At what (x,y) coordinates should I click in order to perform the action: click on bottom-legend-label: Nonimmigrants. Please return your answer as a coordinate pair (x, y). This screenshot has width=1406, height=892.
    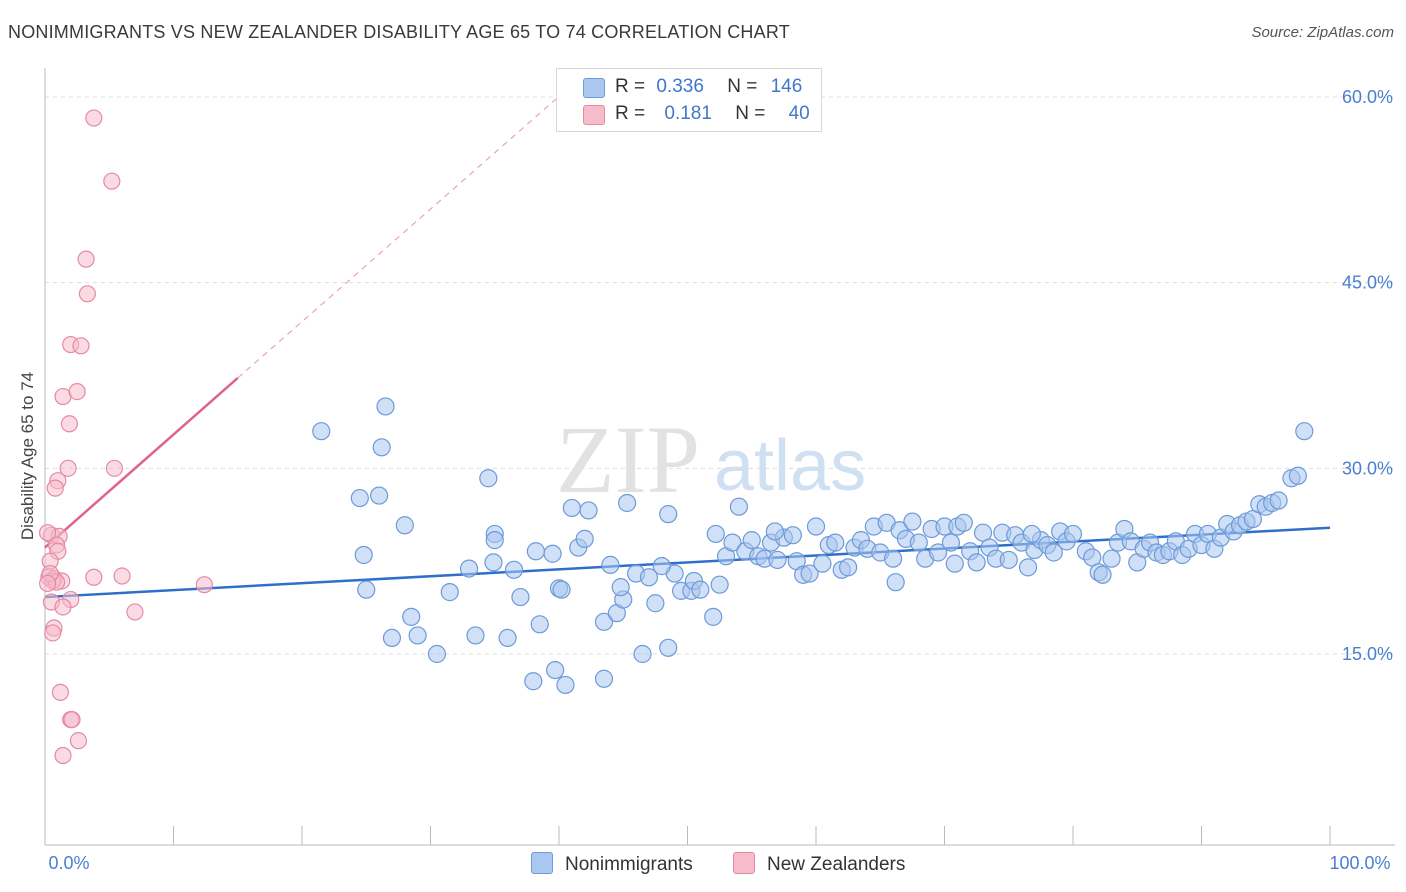
    Looking at the image, I should click on (629, 864).